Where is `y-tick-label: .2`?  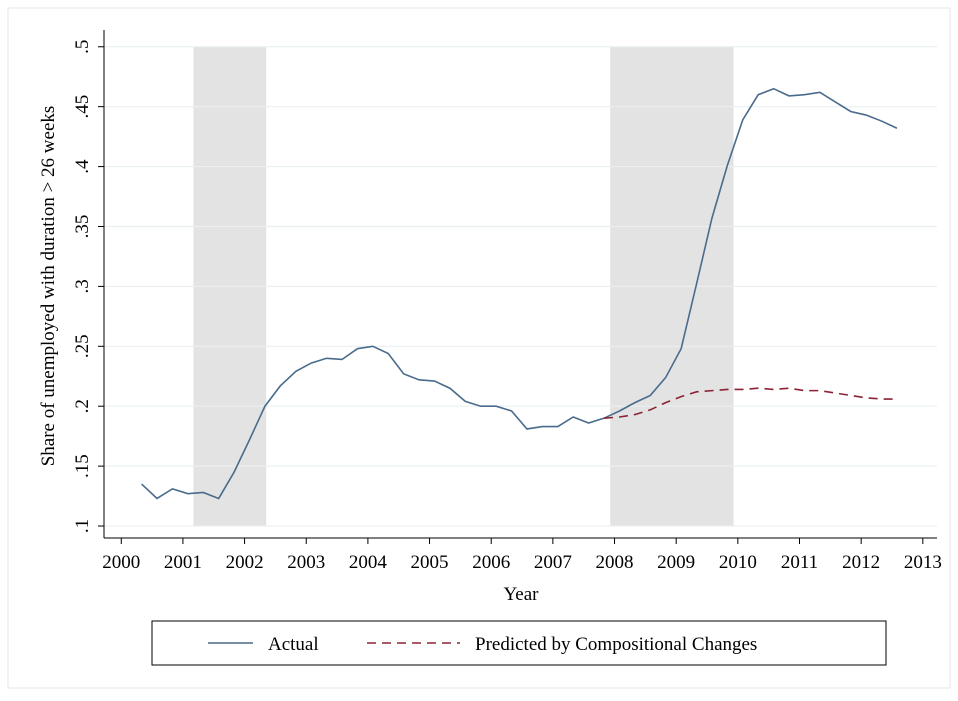
y-tick-label: .2 is located at coordinates (82, 406).